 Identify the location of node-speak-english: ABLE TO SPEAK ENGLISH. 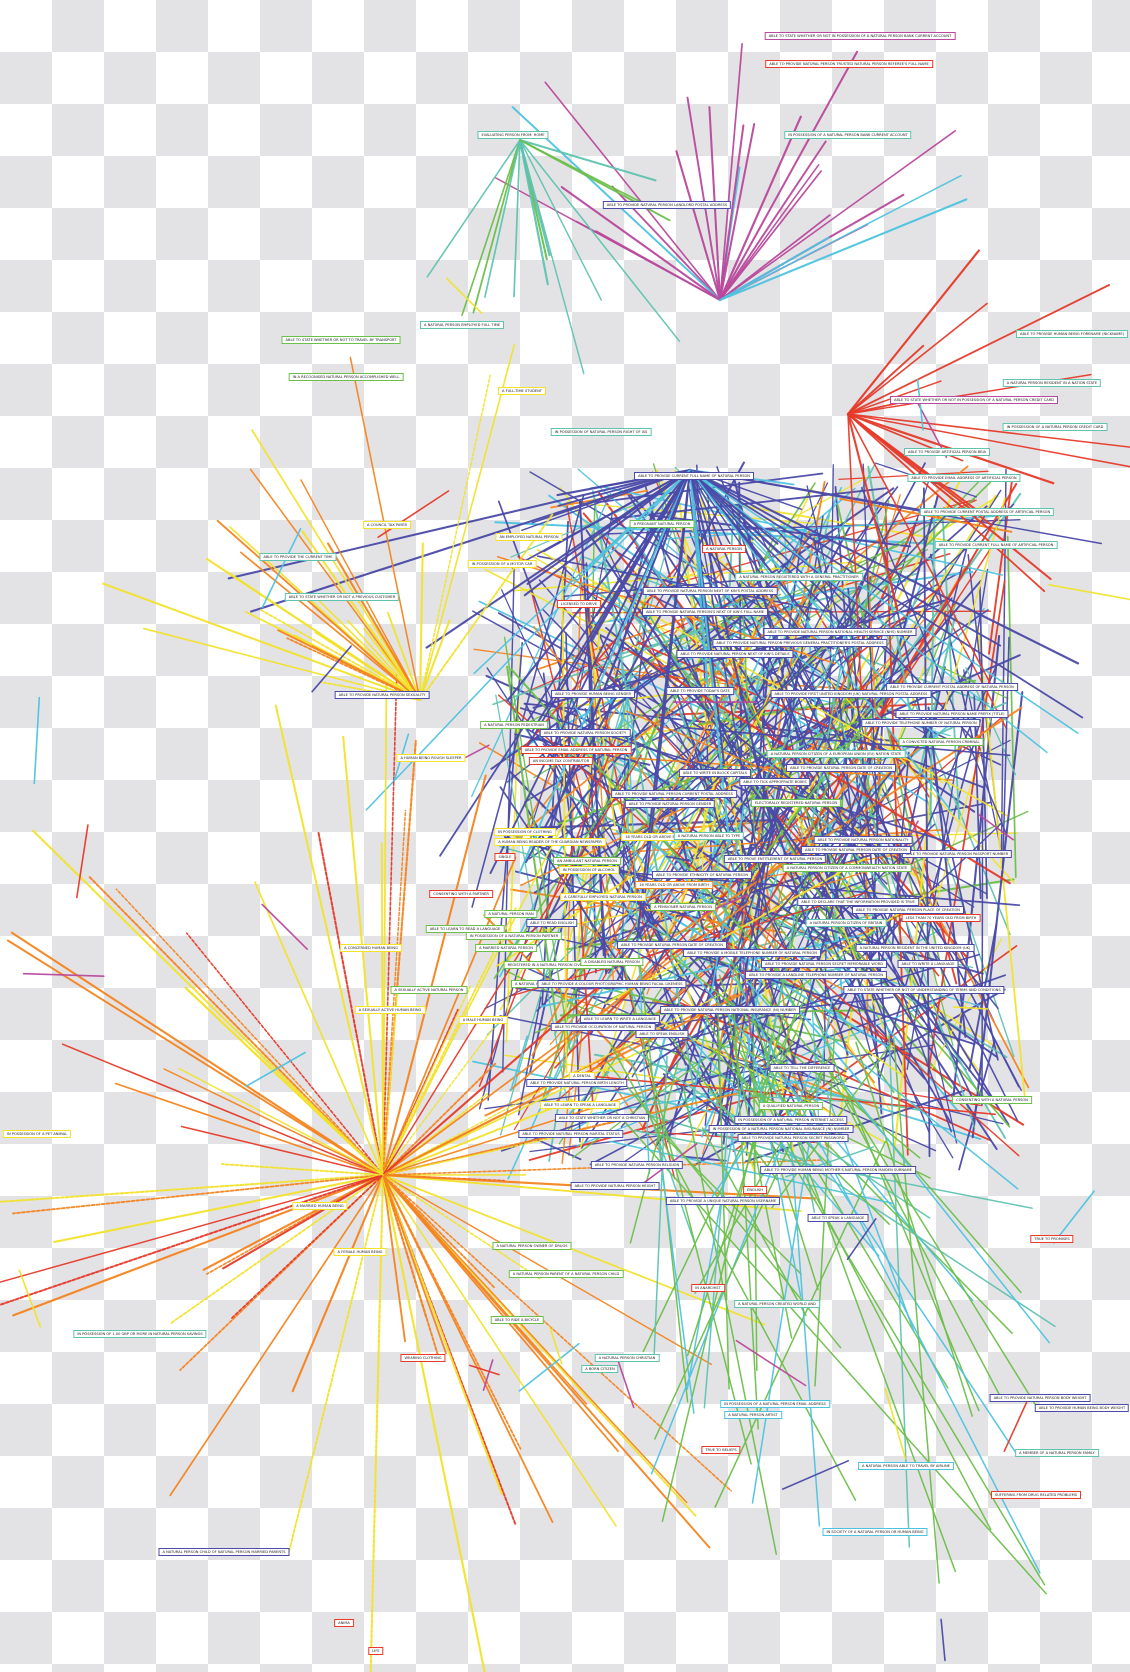
(662, 1034).